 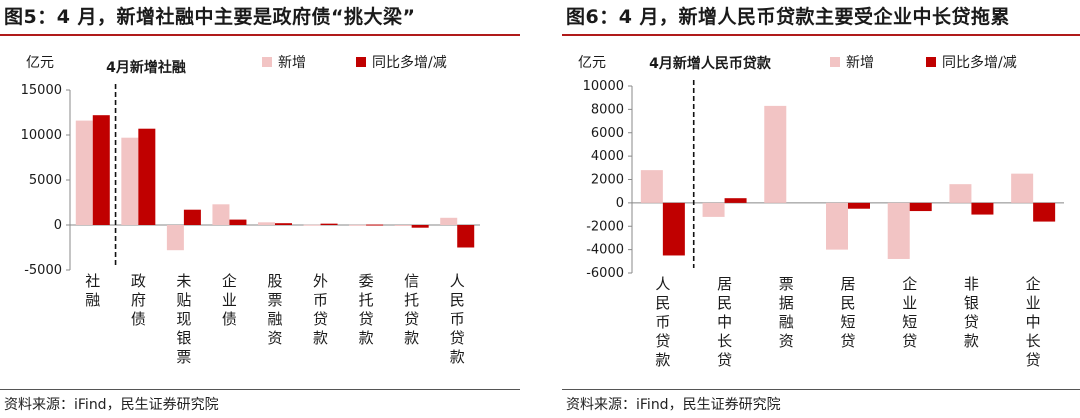 I want to click on x-tick-label: 居民短贷, so click(x=847, y=312).